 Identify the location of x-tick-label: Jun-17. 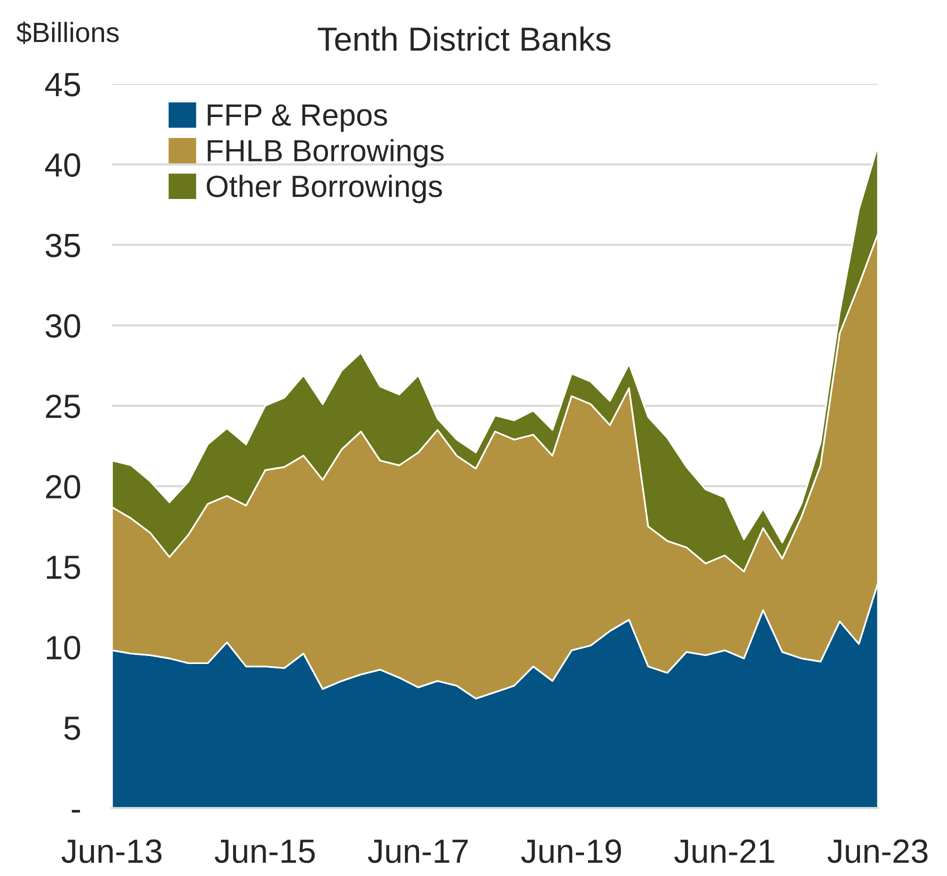
(418, 852).